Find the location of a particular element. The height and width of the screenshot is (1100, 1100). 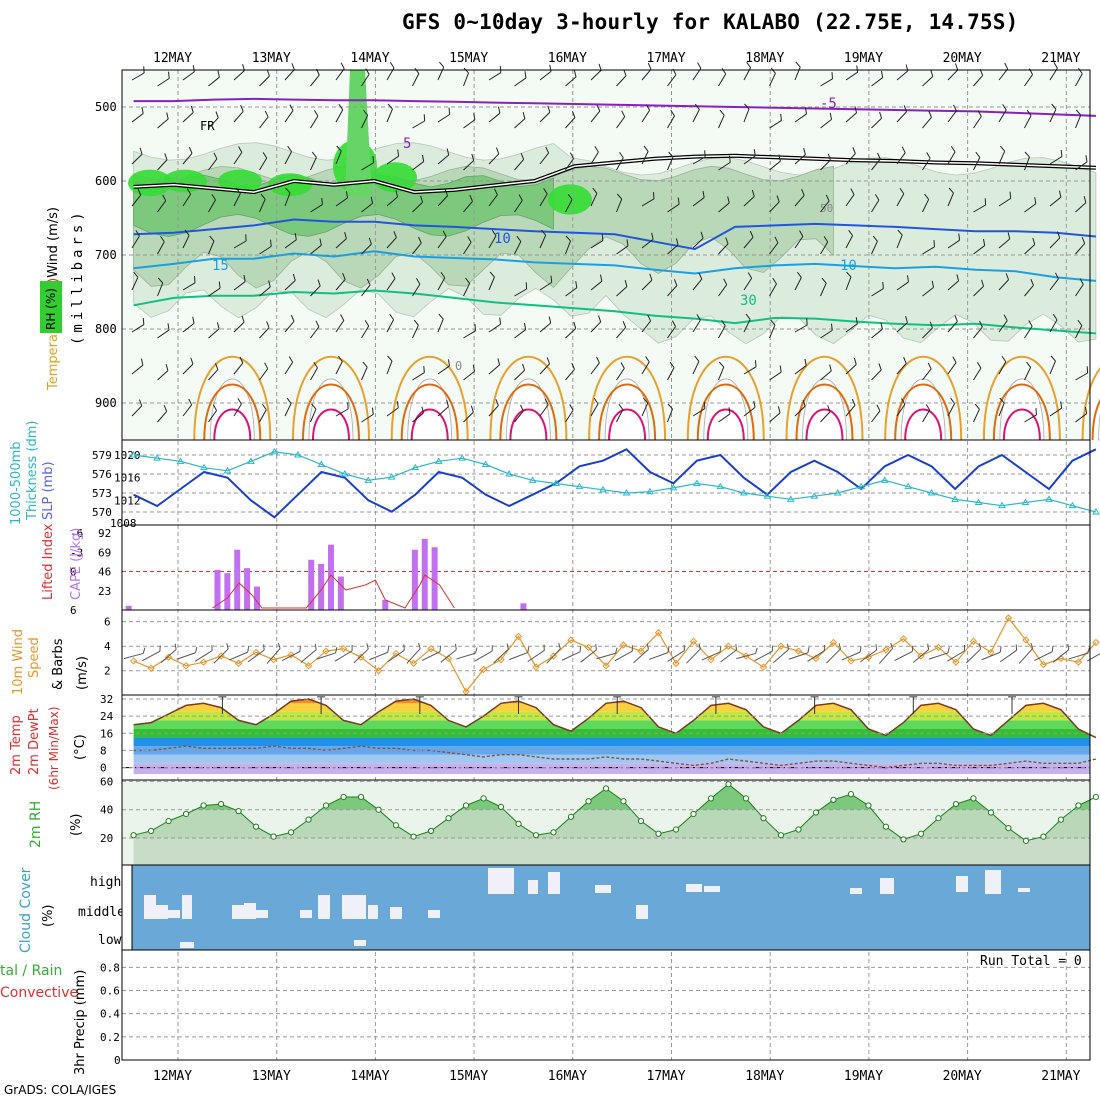

day-tick-bottom: 12MAY is located at coordinates (172, 1076).